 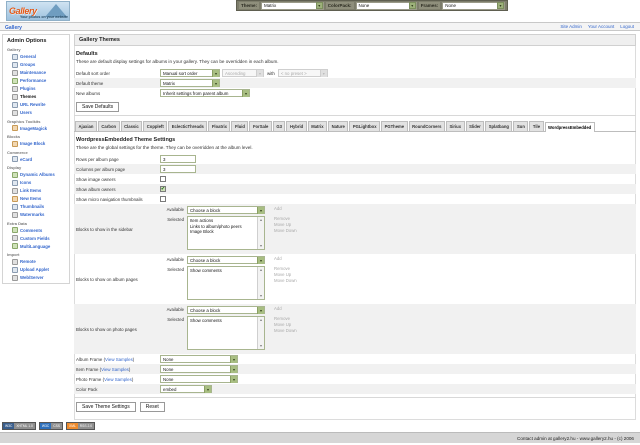 What do you see at coordinates (188, 126) in the screenshot?
I see `tab-eclecticthreads: EclecticThreads` at bounding box center [188, 126].